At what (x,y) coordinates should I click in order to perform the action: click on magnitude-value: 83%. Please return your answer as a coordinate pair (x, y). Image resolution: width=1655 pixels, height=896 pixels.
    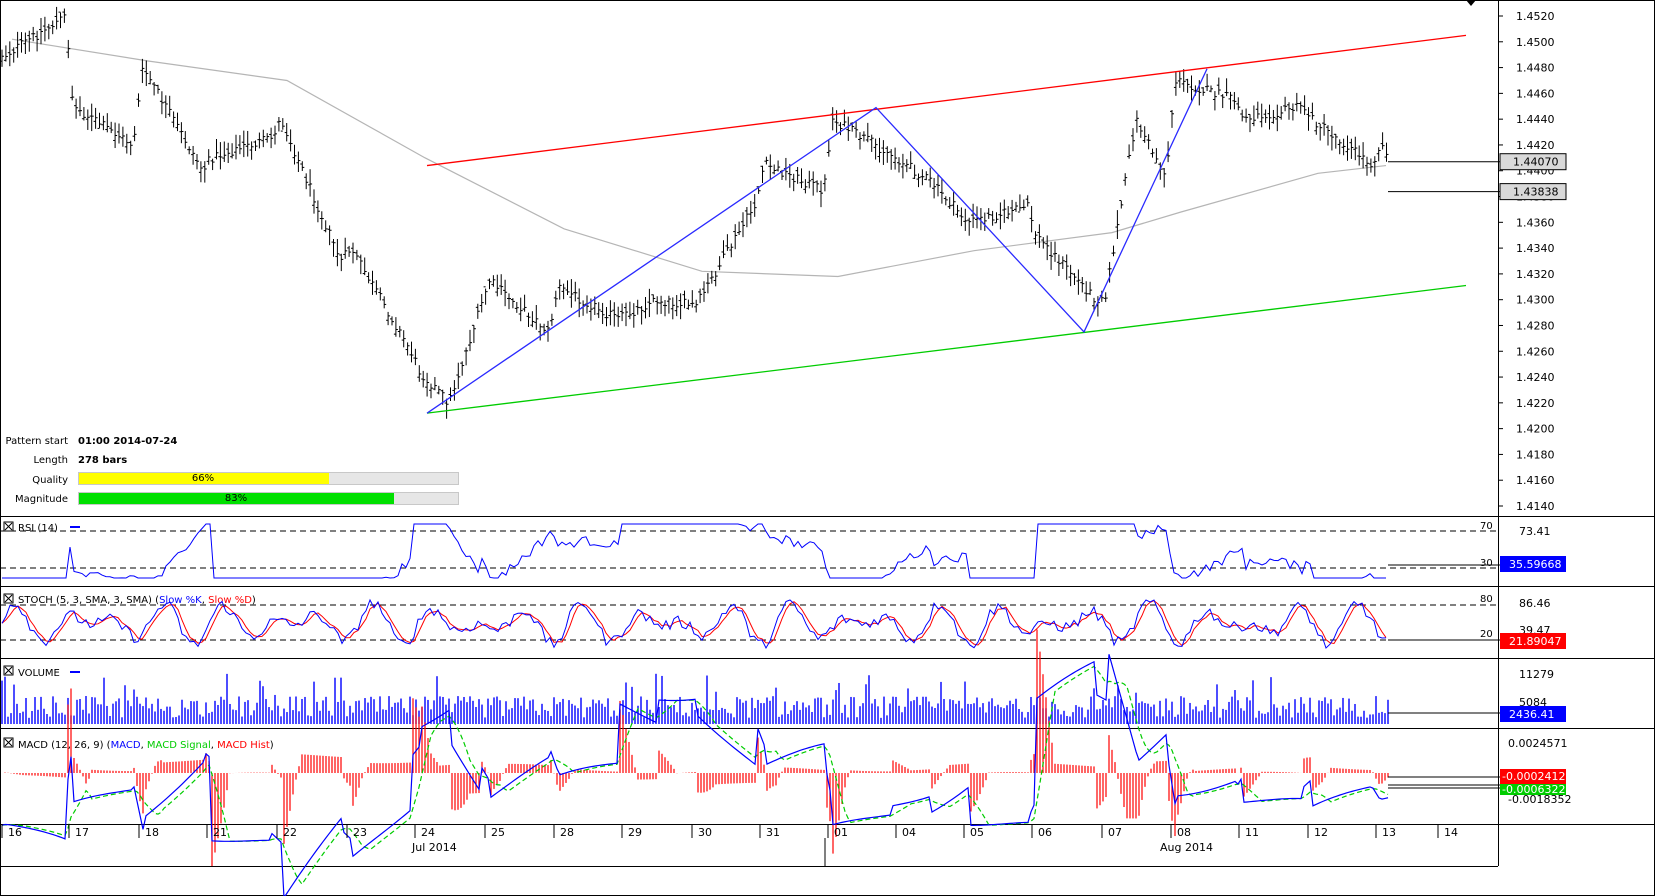
    Looking at the image, I should click on (236, 498).